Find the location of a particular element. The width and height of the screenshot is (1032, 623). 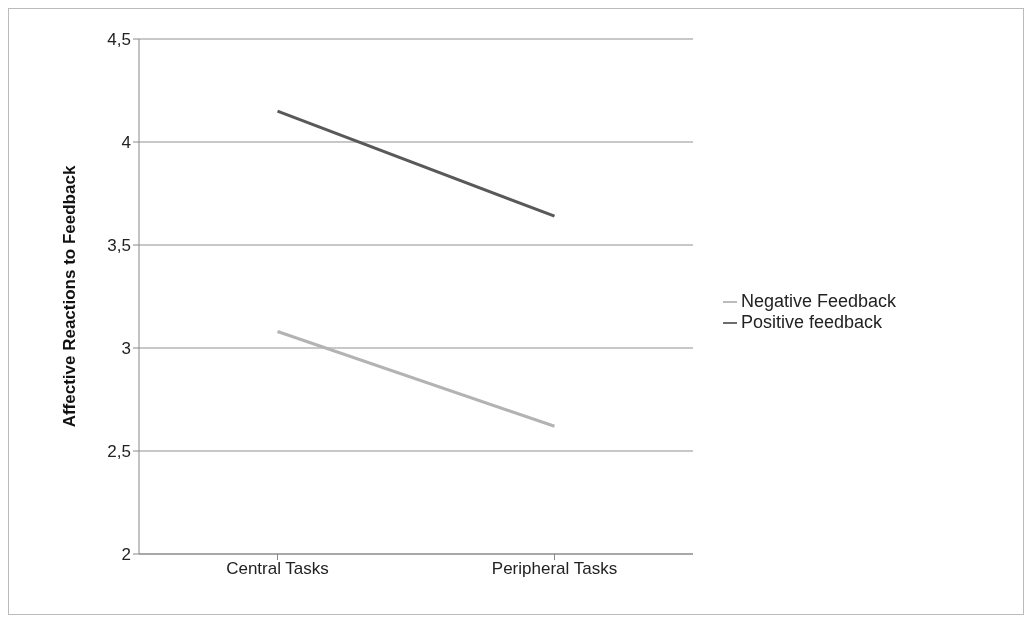

y-tick-label: 4 is located at coordinates (126, 143).